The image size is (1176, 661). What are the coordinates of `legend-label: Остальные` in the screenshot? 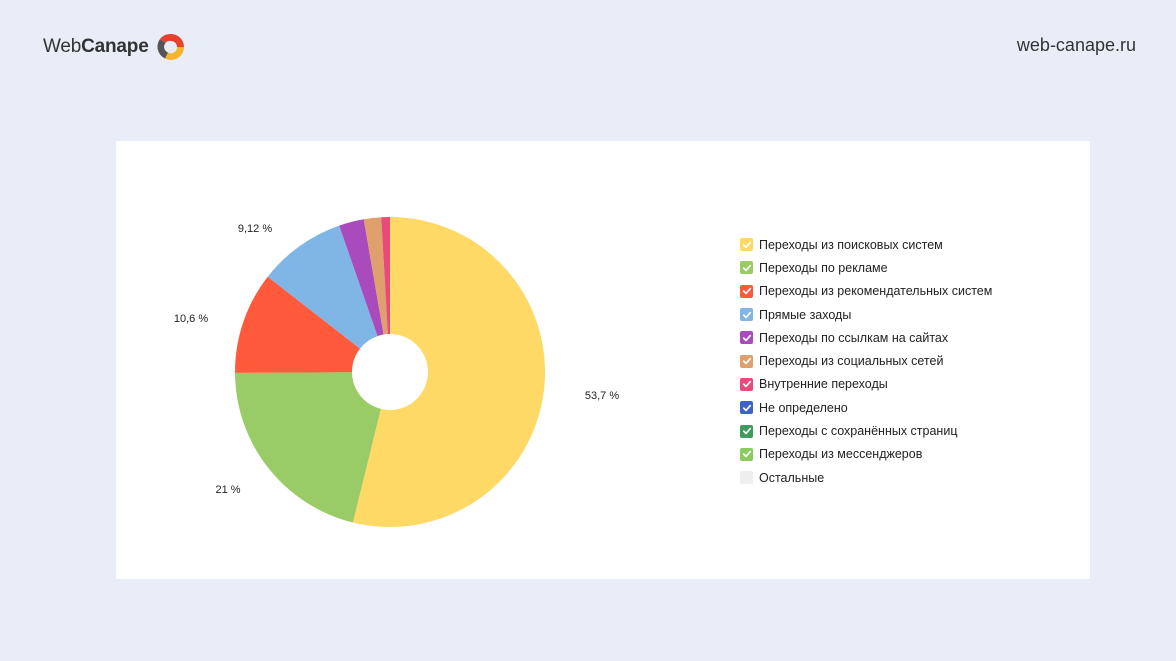 It's located at (792, 477).